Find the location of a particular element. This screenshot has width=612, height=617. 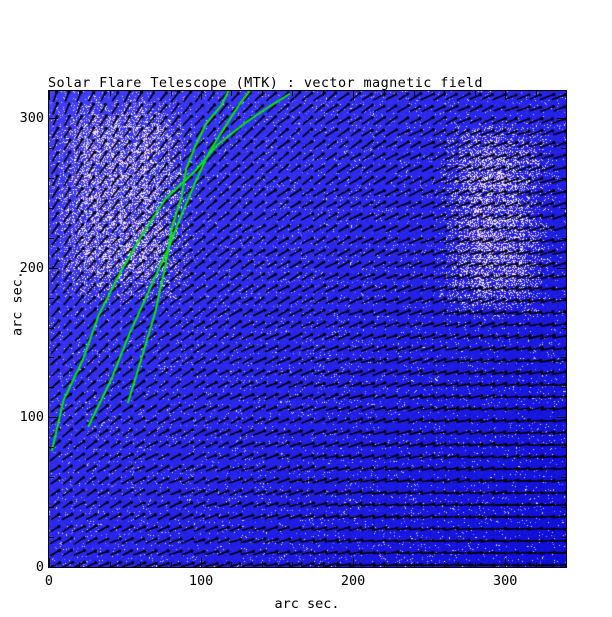

x-tick-label: 300 is located at coordinates (505, 581).